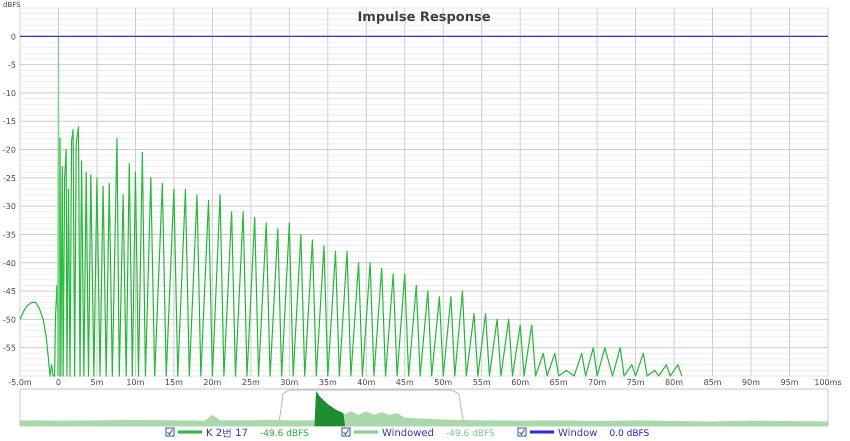 The height and width of the screenshot is (441, 850). I want to click on x-tick-label: 5m, so click(97, 382).